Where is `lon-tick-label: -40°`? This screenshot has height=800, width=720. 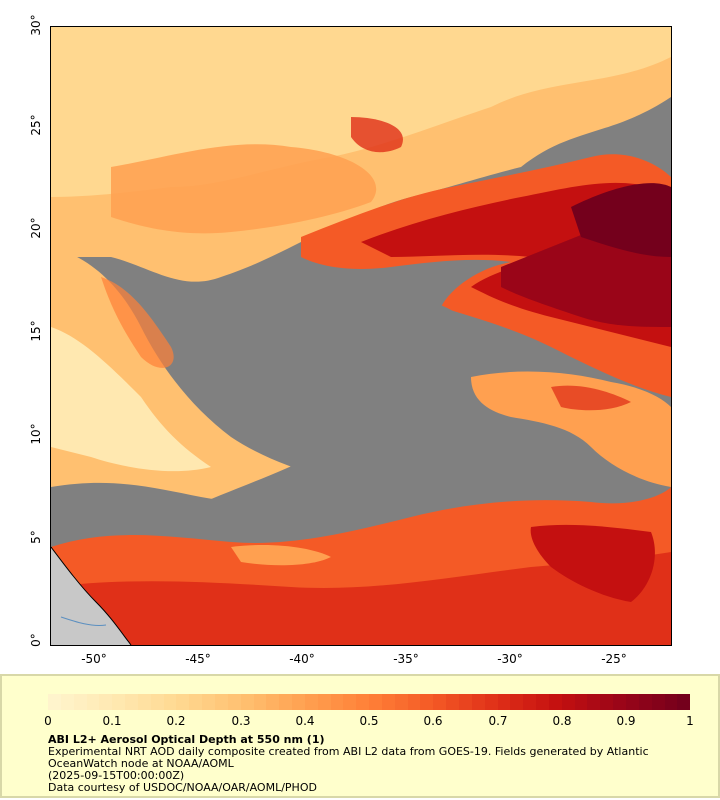 lon-tick-label: -40° is located at coordinates (302, 659).